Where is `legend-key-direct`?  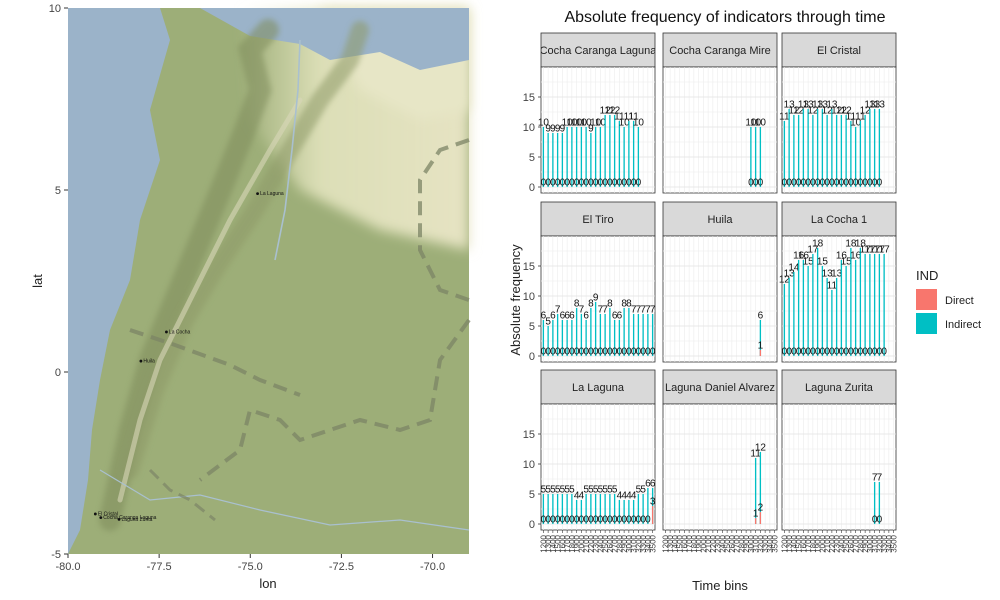
legend-key-direct is located at coordinates (926, 299).